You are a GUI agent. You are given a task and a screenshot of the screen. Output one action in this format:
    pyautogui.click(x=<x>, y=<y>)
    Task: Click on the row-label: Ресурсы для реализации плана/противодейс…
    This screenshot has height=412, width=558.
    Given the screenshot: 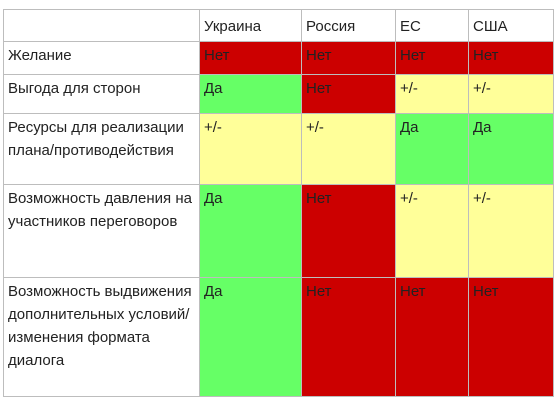 What is the action you would take?
    pyautogui.click(x=101, y=149)
    